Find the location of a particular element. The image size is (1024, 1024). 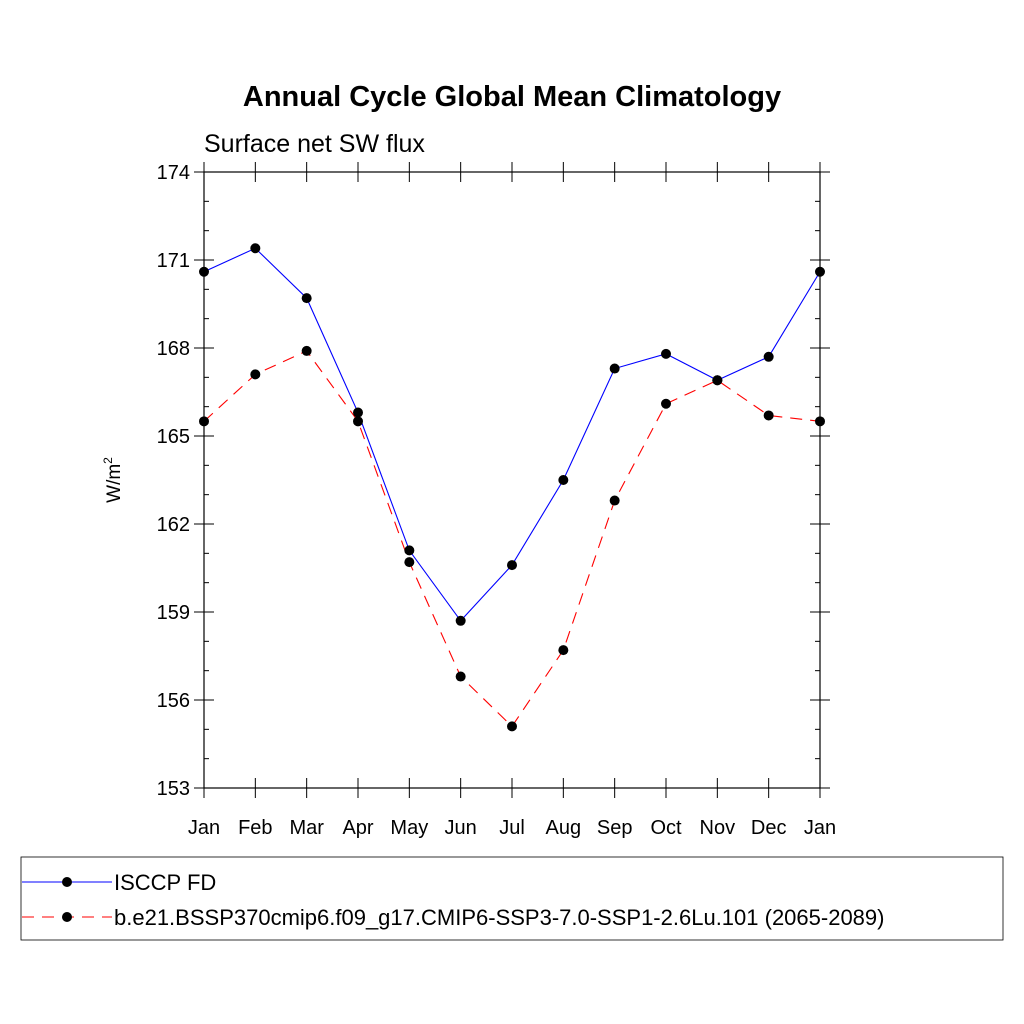

chart-subtitle: Surface net SW flux is located at coordinates (314, 144).